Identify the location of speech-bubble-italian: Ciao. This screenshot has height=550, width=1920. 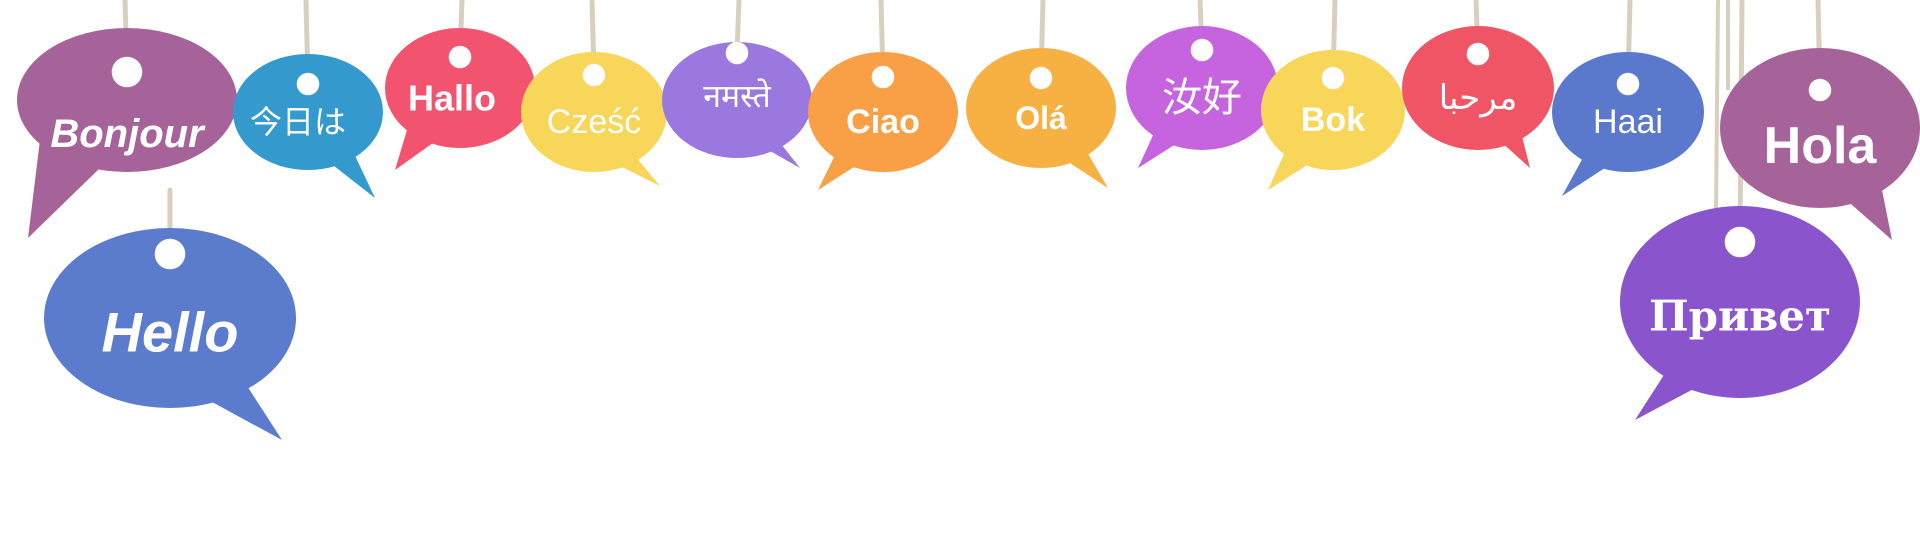
(883, 121).